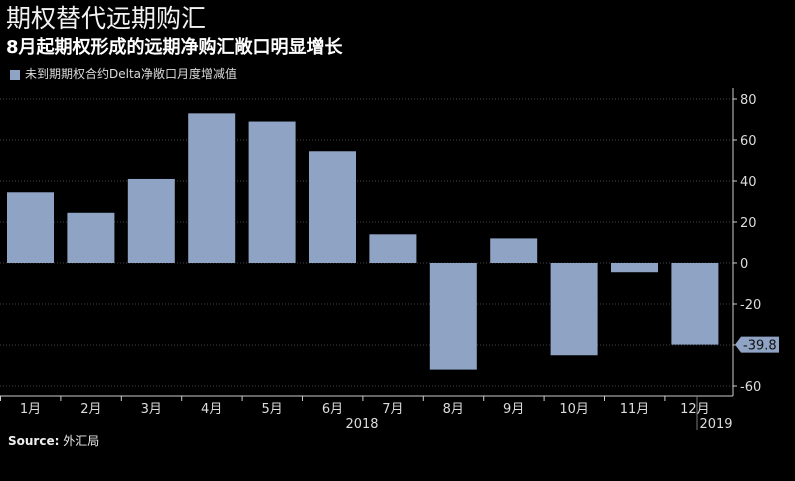 Image resolution: width=795 pixels, height=481 pixels. Describe the element at coordinates (574, 409) in the screenshot. I see `x-tick-label: 10月` at that location.